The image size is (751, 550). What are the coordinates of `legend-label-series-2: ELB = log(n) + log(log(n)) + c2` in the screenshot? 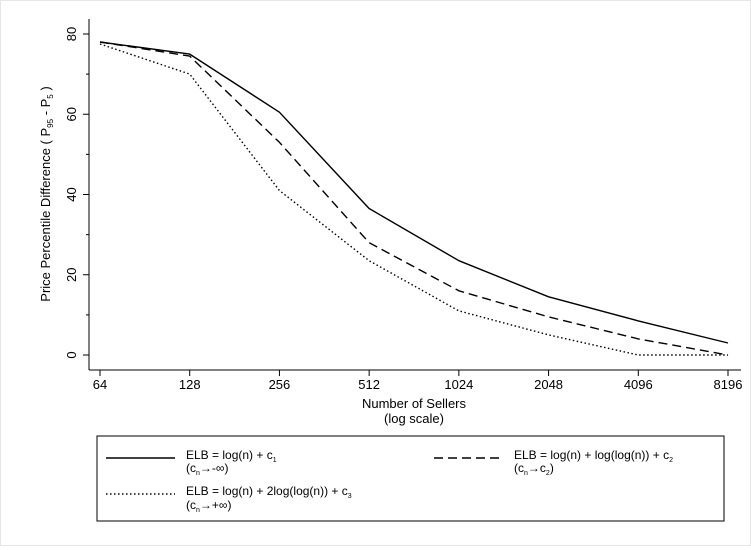 It's located at (593, 456).